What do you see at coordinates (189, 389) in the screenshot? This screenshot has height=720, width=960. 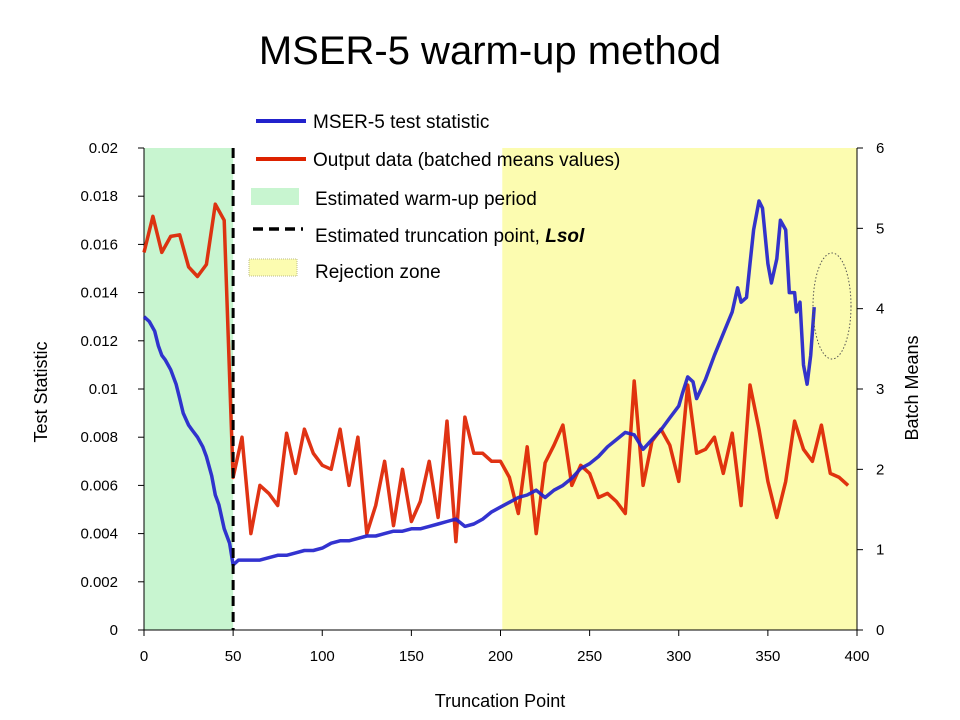 I see `warmup-period-zone` at bounding box center [189, 389].